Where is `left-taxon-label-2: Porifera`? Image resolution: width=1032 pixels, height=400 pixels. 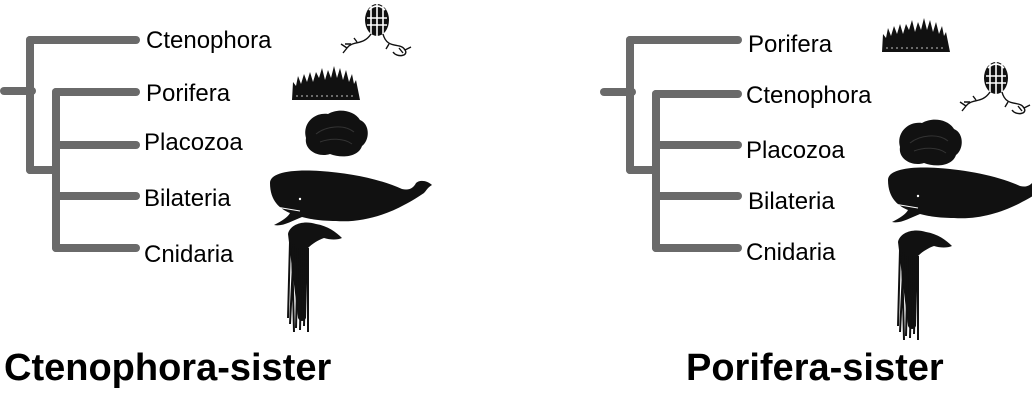 left-taxon-label-2: Porifera is located at coordinates (188, 93).